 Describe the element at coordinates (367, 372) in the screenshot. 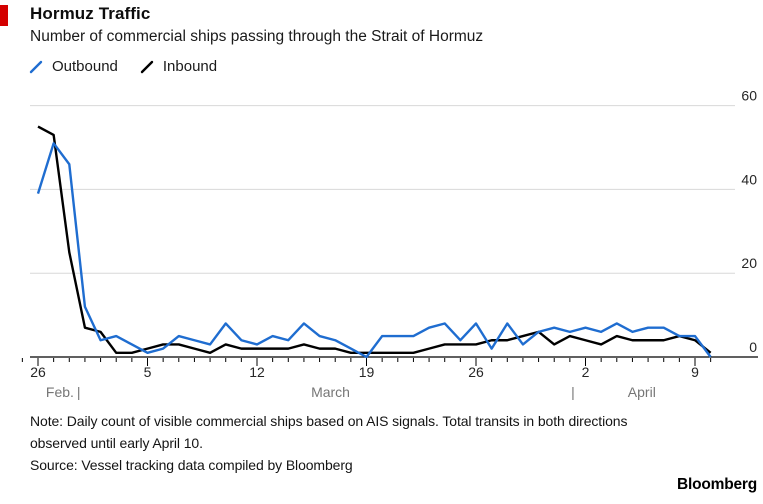

I see `x-tick-label: 19` at that location.